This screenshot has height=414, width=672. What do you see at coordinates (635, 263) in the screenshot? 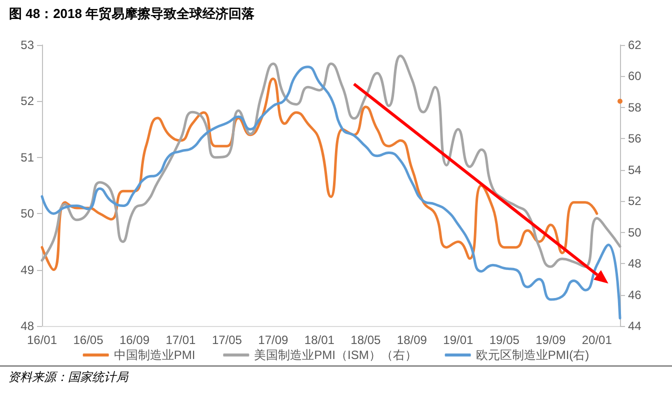
I see `y2-tick-label: 48` at bounding box center [635, 263].